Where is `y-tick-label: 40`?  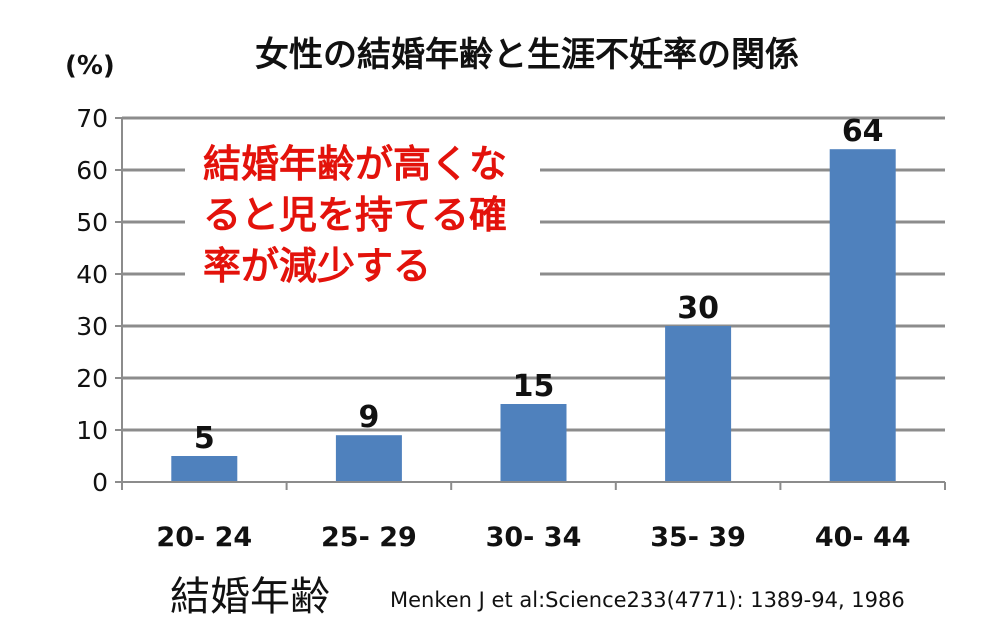
y-tick-label: 40 is located at coordinates (92, 274).